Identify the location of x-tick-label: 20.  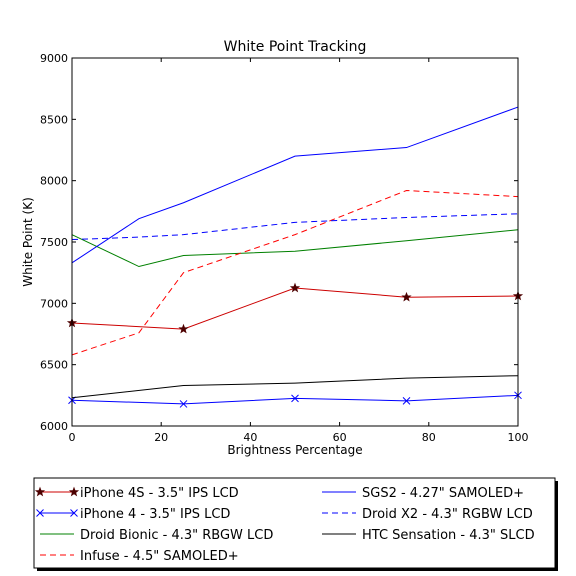
(161, 437).